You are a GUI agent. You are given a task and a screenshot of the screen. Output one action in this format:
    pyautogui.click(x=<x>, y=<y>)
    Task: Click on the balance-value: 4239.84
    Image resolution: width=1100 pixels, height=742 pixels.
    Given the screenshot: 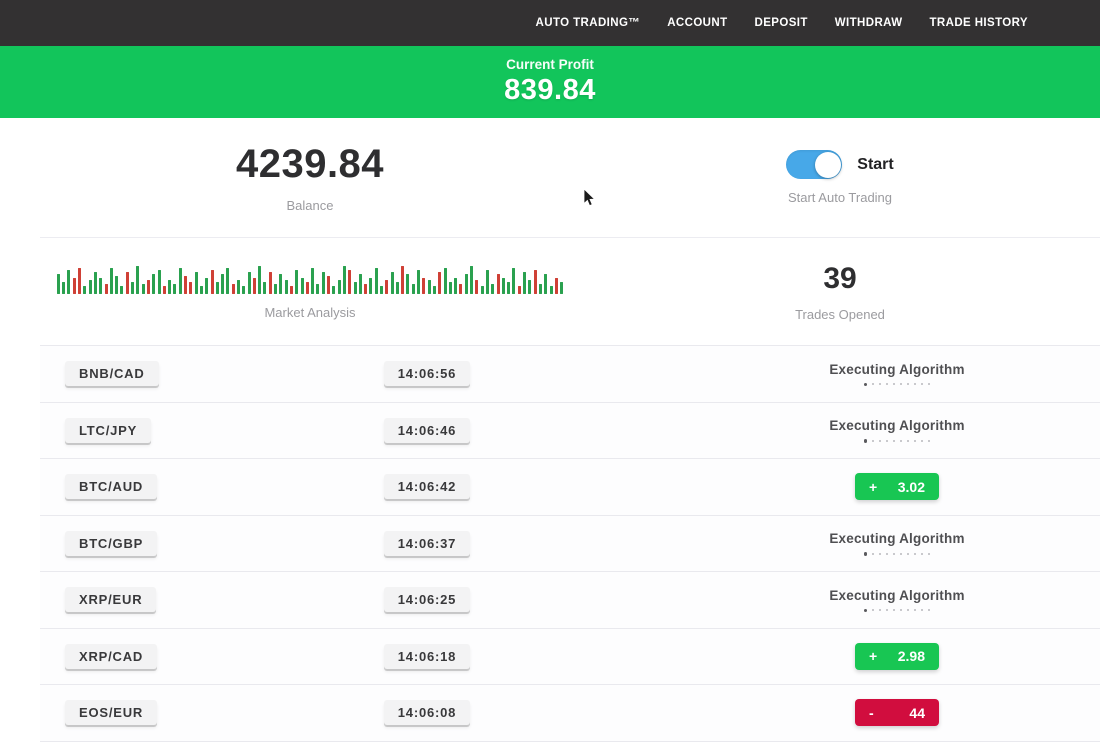 What is the action you would take?
    pyautogui.click(x=310, y=164)
    